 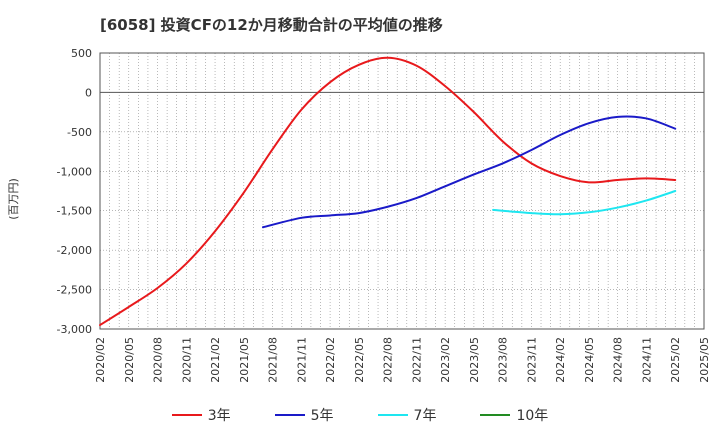 I want to click on x-tick-label: 2024/11, so click(x=646, y=360).